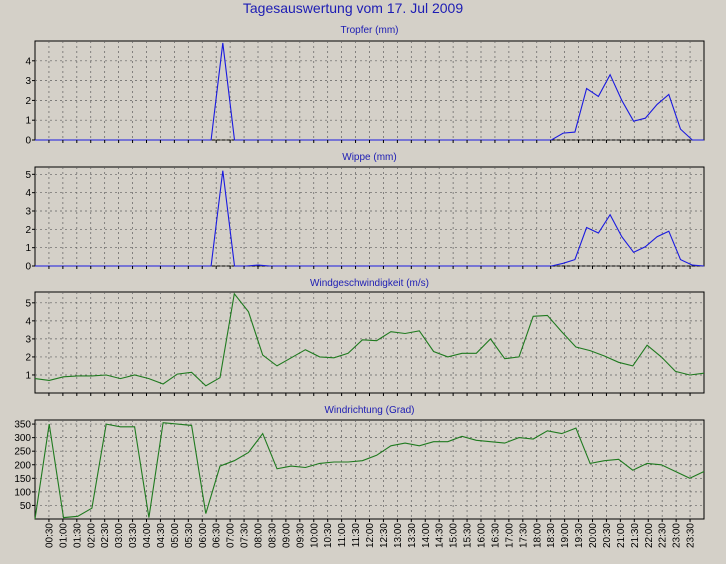  What do you see at coordinates (607, 535) in the screenshot?
I see `x-tick-label: 20:30` at bounding box center [607, 535].